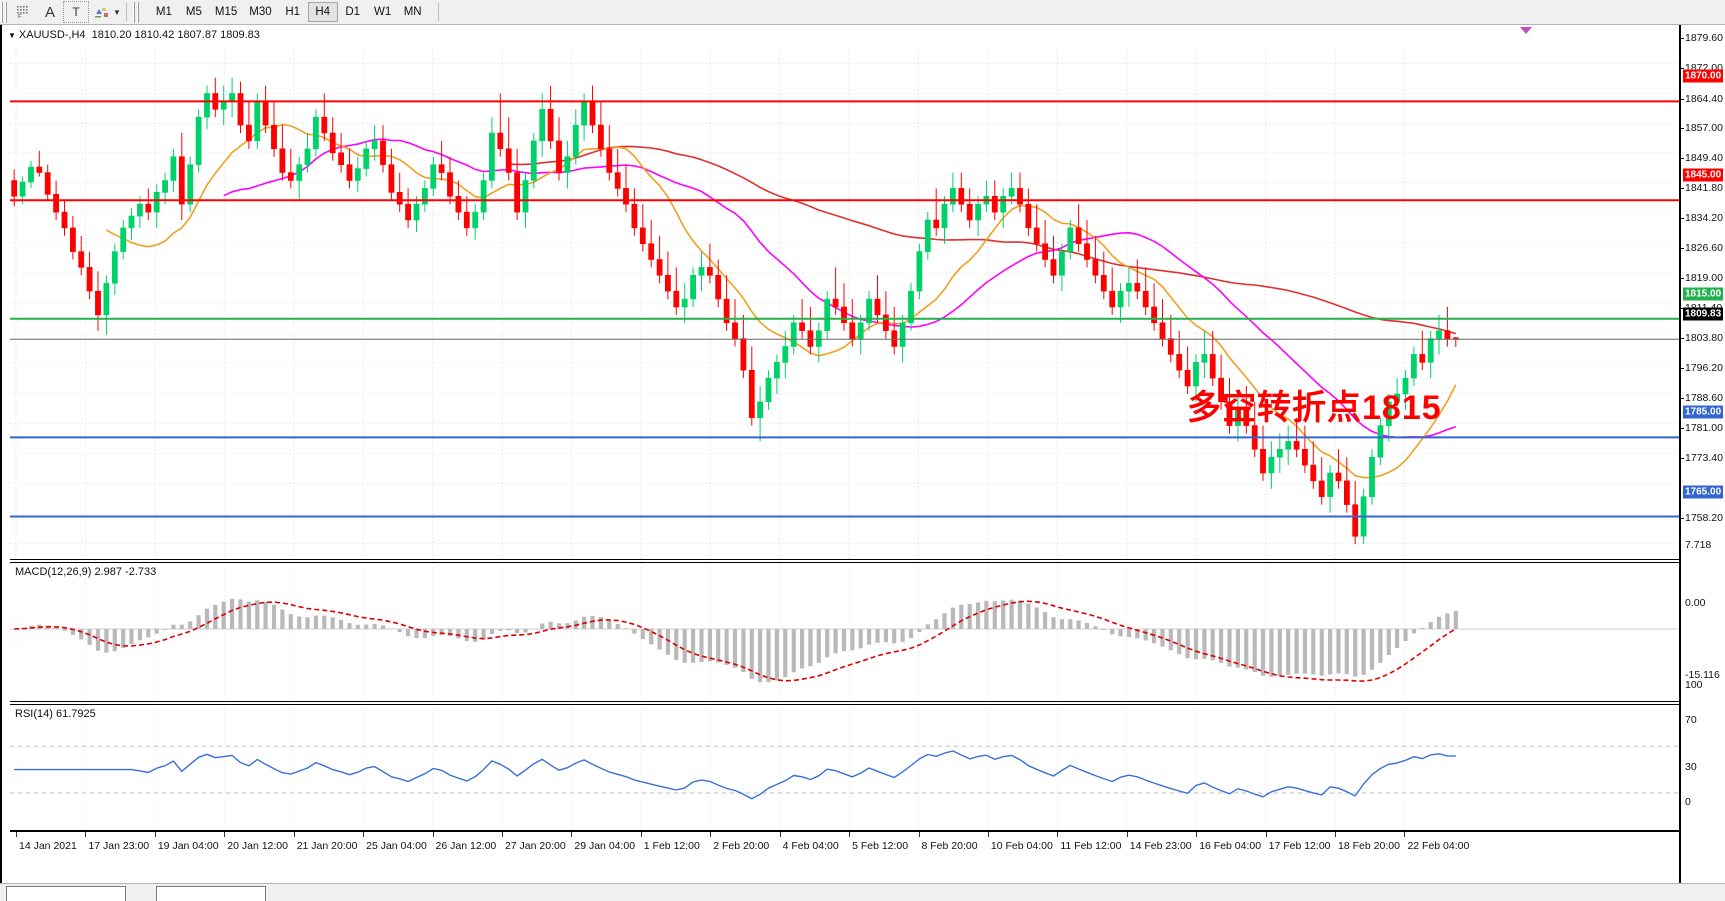  I want to click on price-tick: 1864.40, so click(1702, 99).